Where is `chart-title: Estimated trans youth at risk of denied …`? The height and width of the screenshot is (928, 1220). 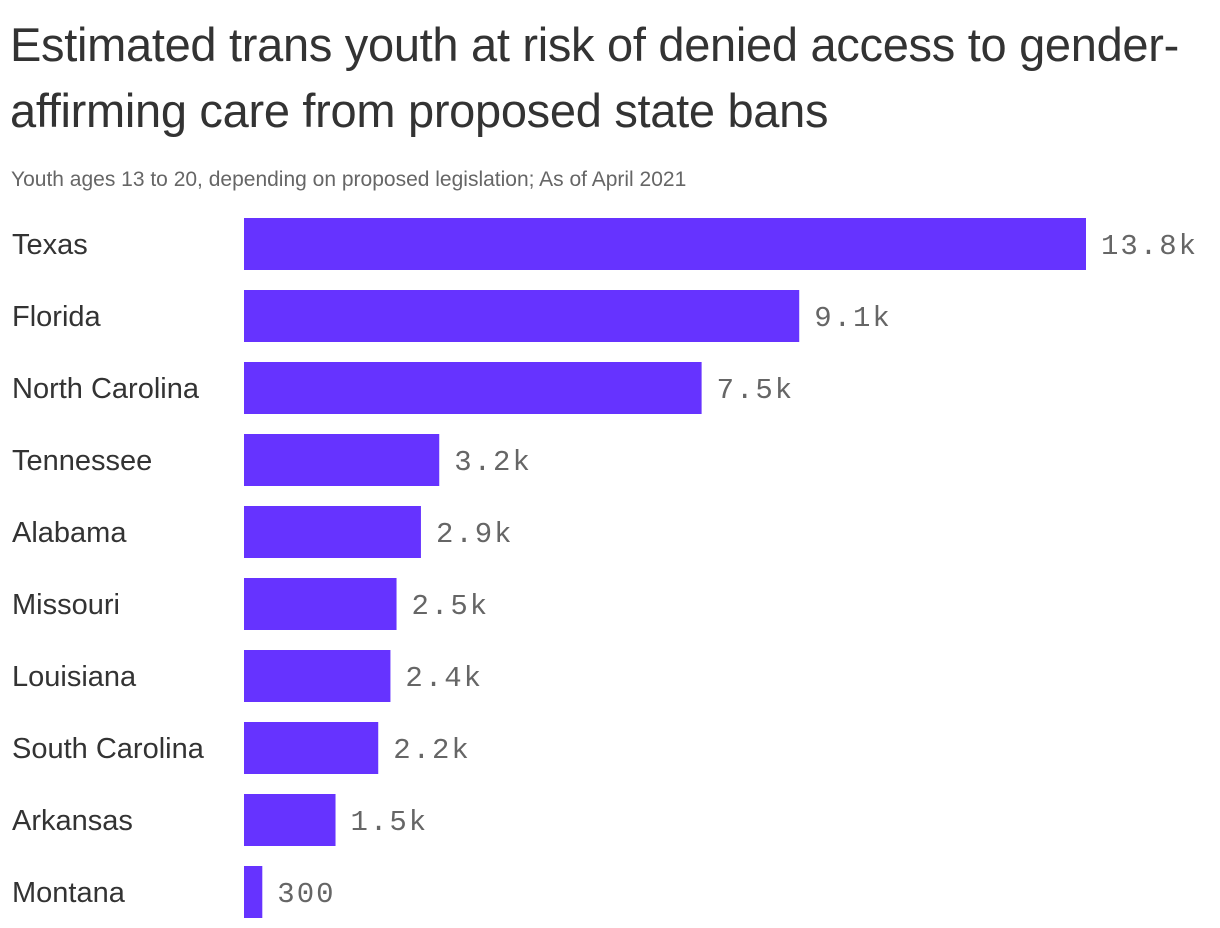 chart-title: Estimated trans youth at risk of denied … is located at coordinates (594, 77).